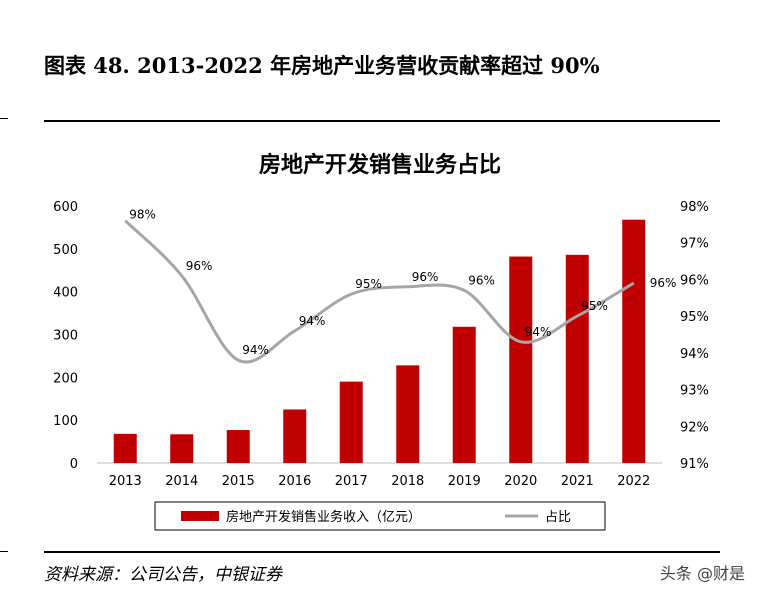  Describe the element at coordinates (694, 280) in the screenshot. I see `y2-tick-label: 96%` at that location.